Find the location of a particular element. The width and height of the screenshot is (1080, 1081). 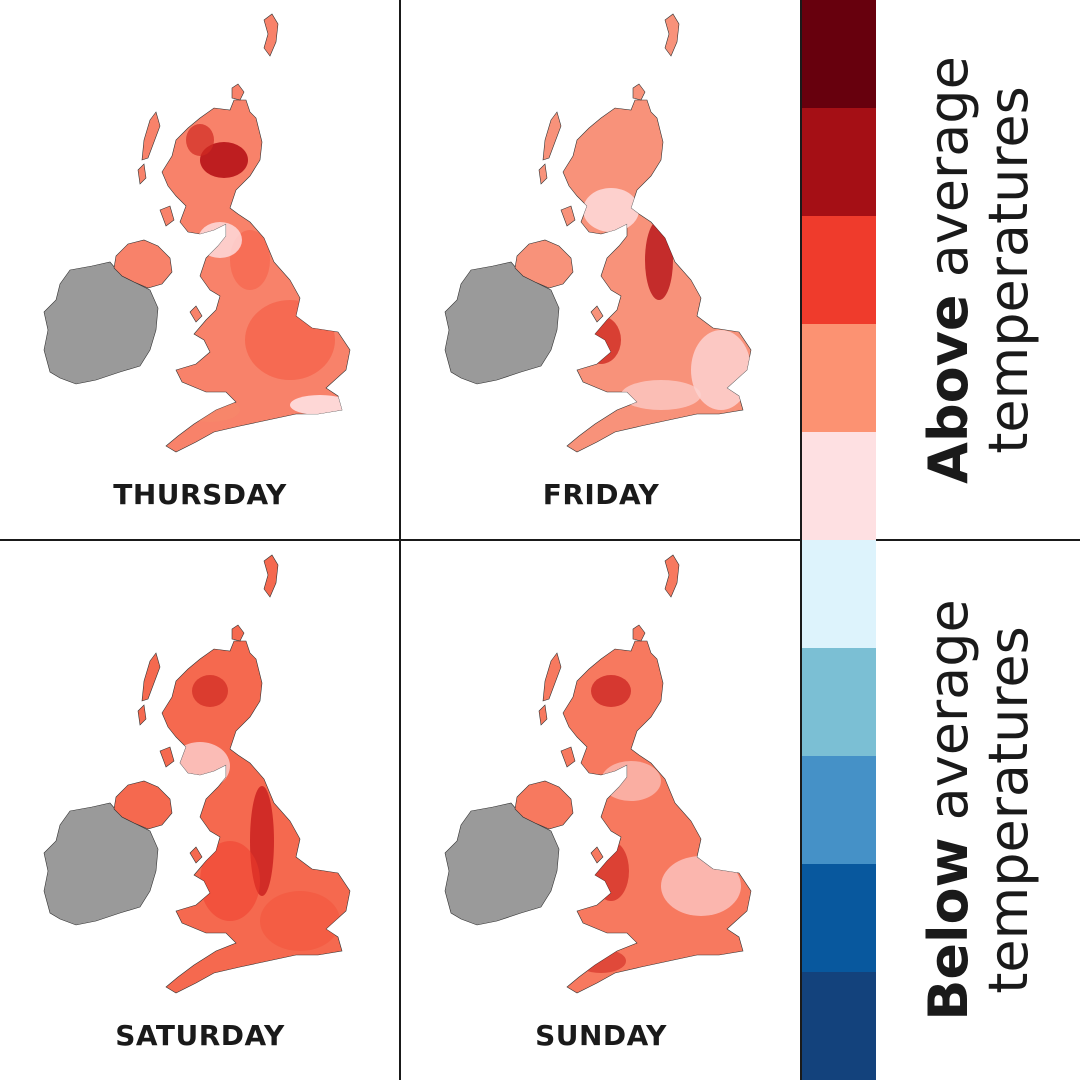

map-thursday is located at coordinates (197, 233).